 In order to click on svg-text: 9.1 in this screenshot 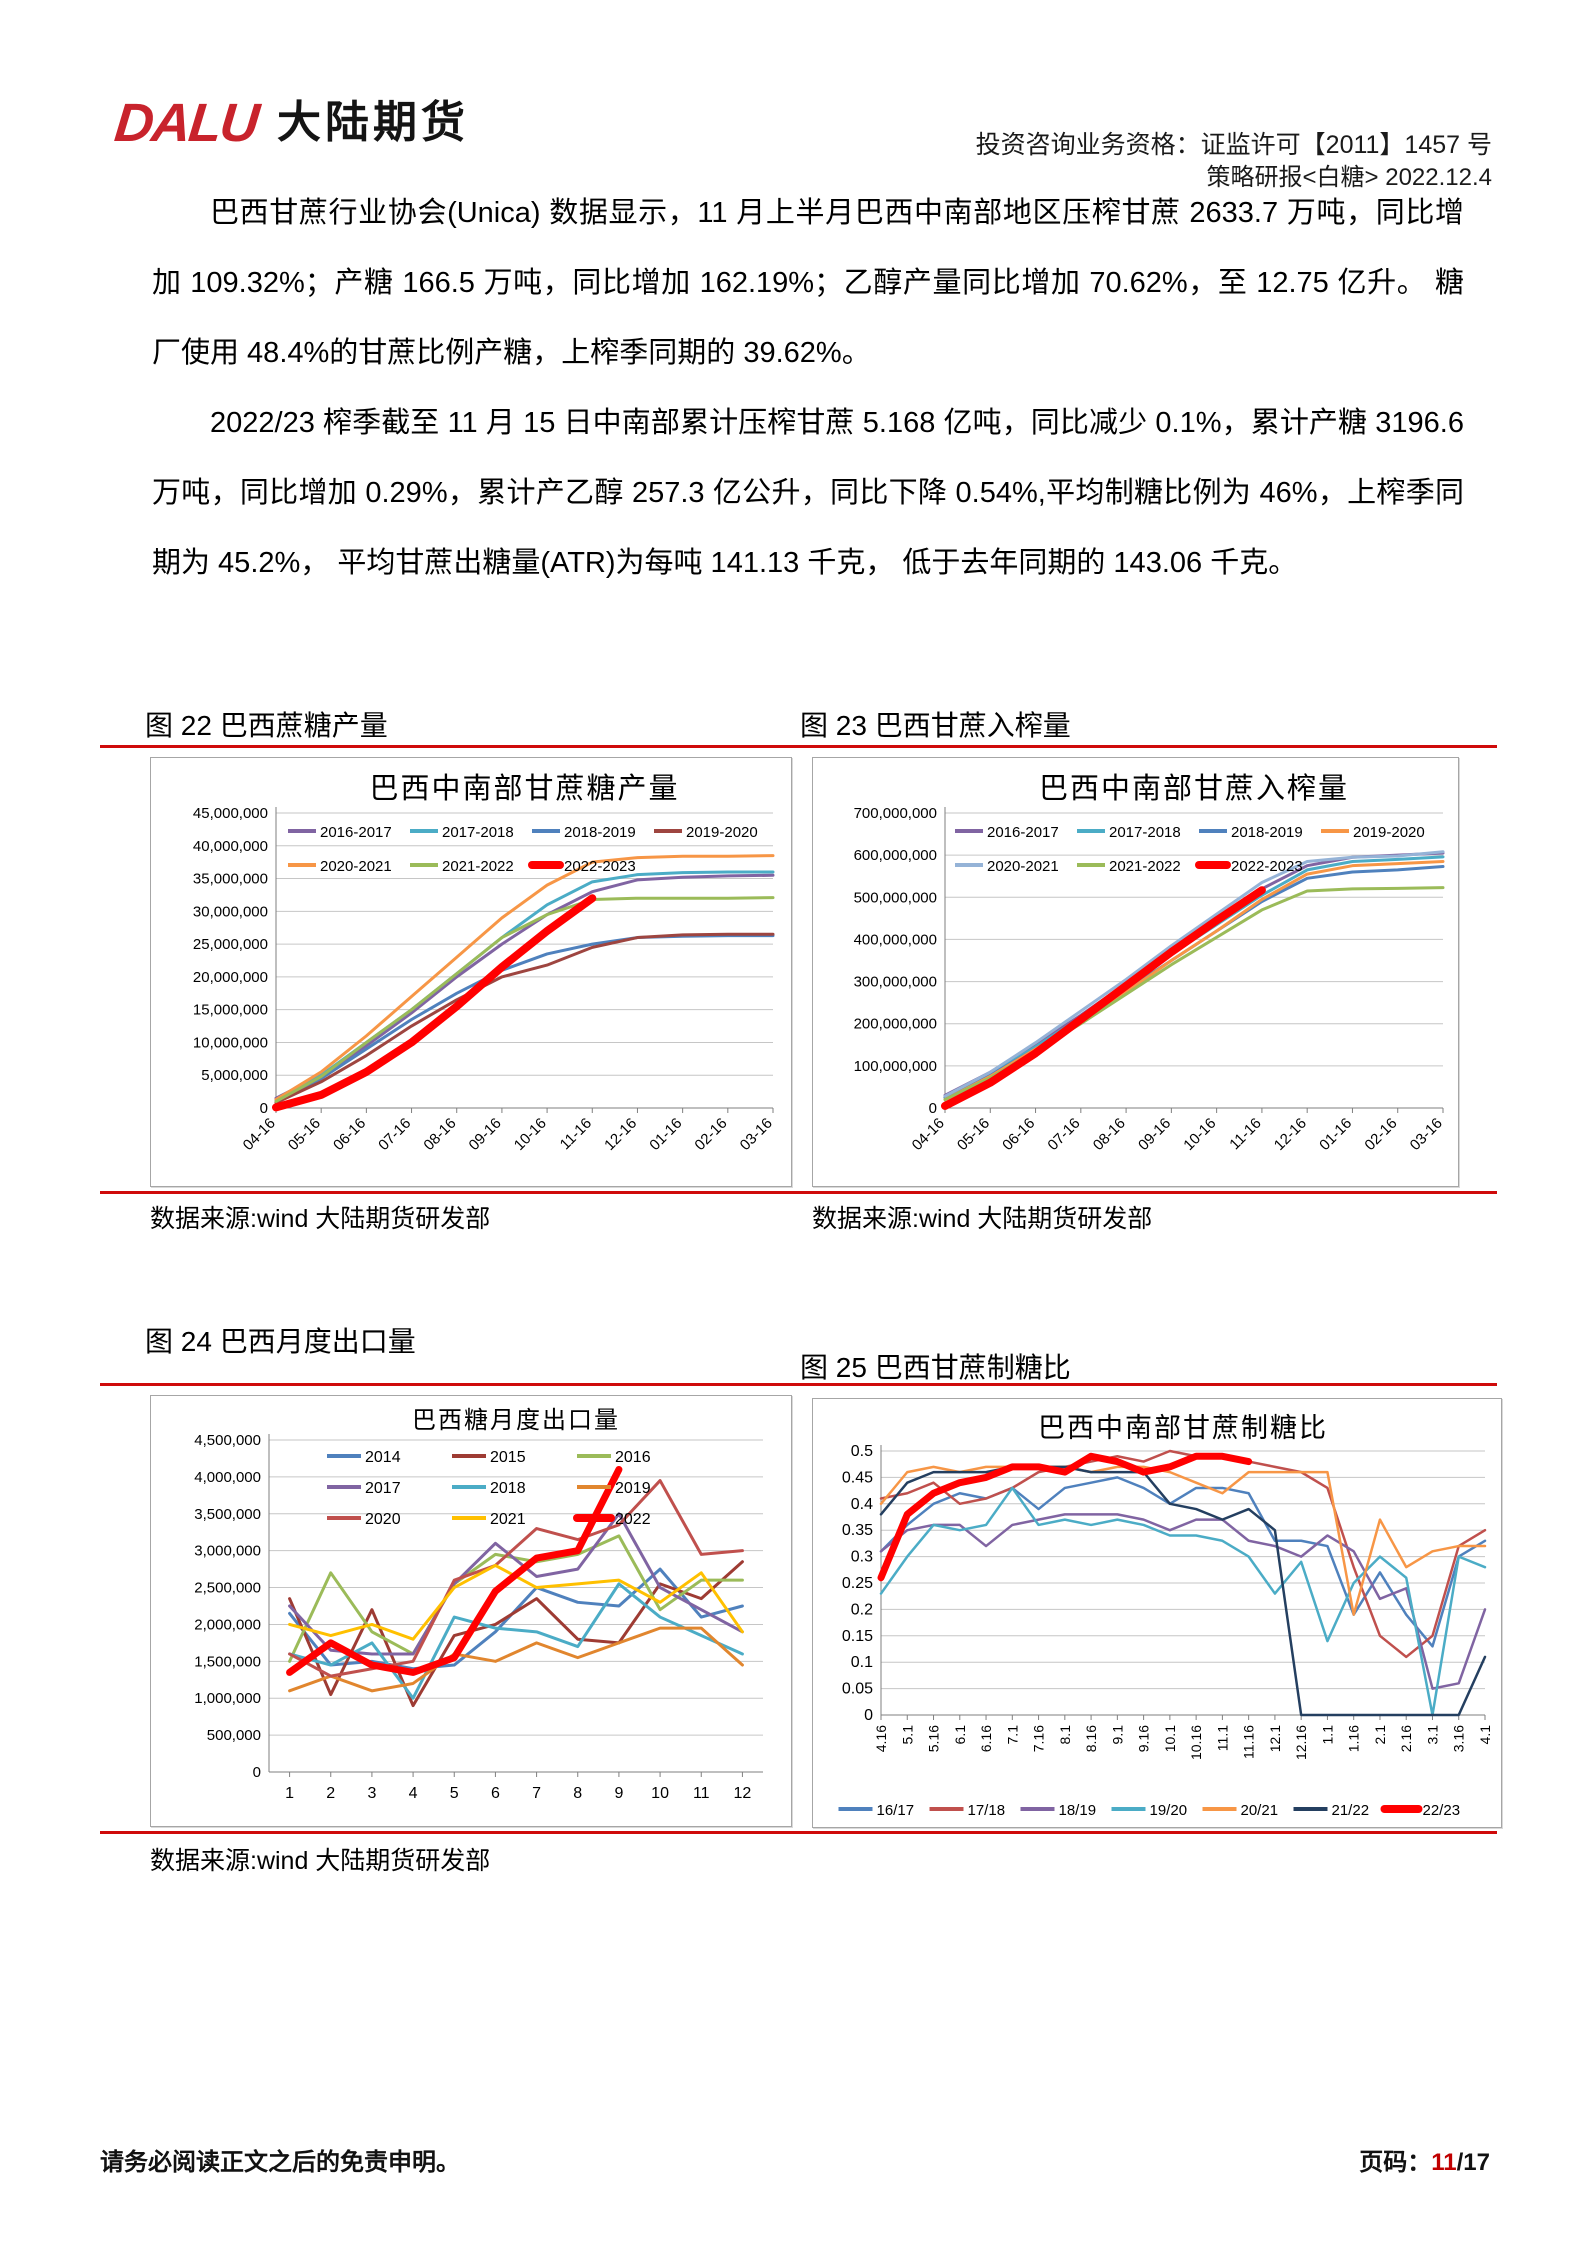, I will do `click(1117, 1735)`.